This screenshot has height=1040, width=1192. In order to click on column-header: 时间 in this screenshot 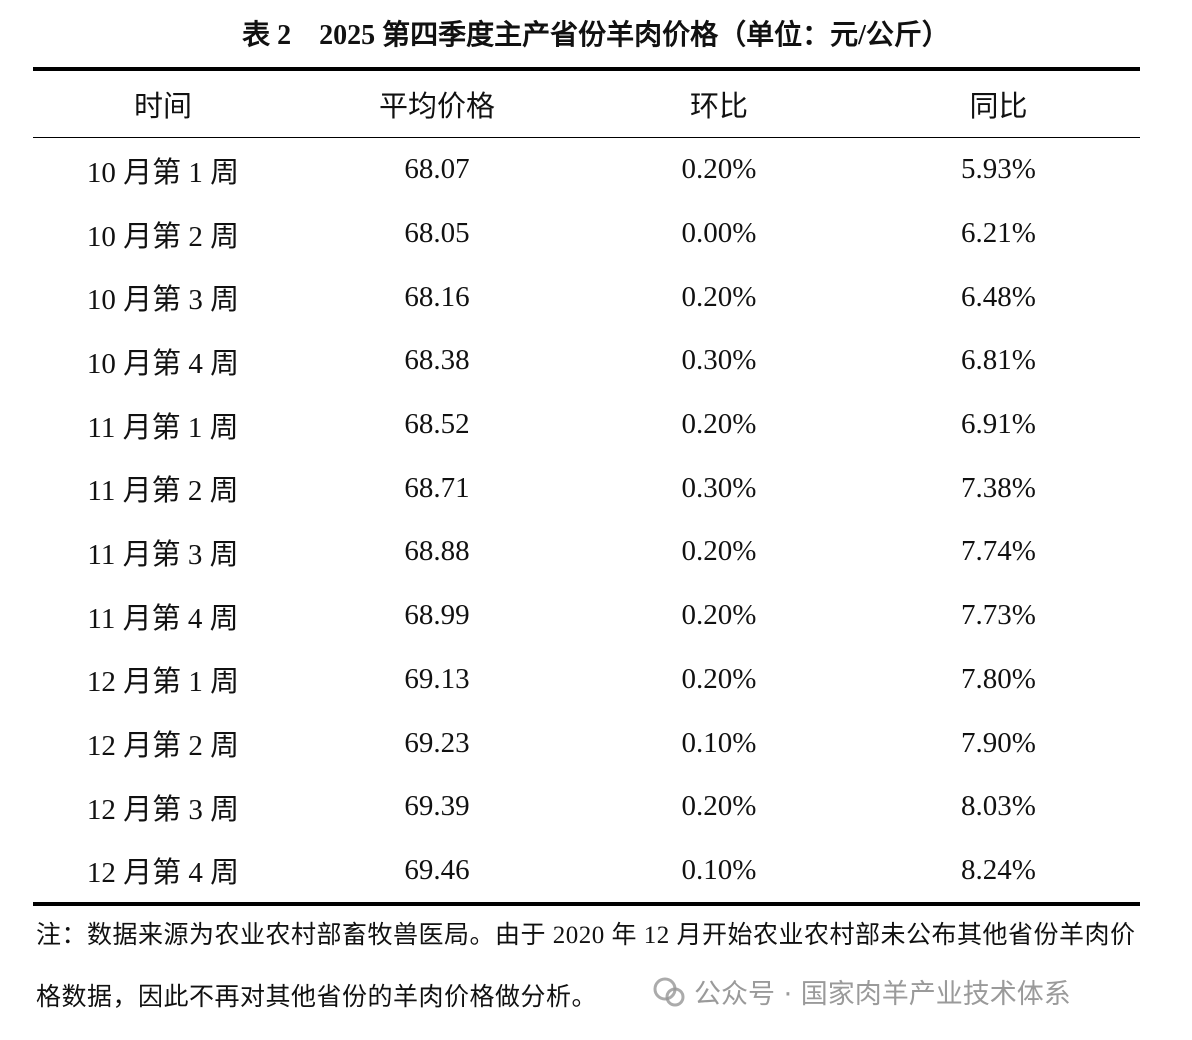, I will do `click(163, 103)`.